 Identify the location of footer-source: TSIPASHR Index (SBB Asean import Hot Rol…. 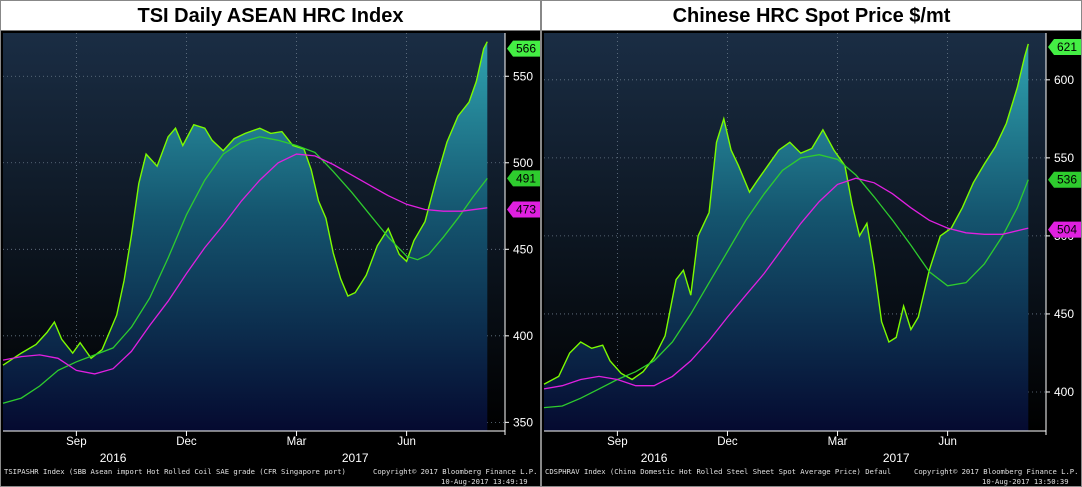
(175, 471).